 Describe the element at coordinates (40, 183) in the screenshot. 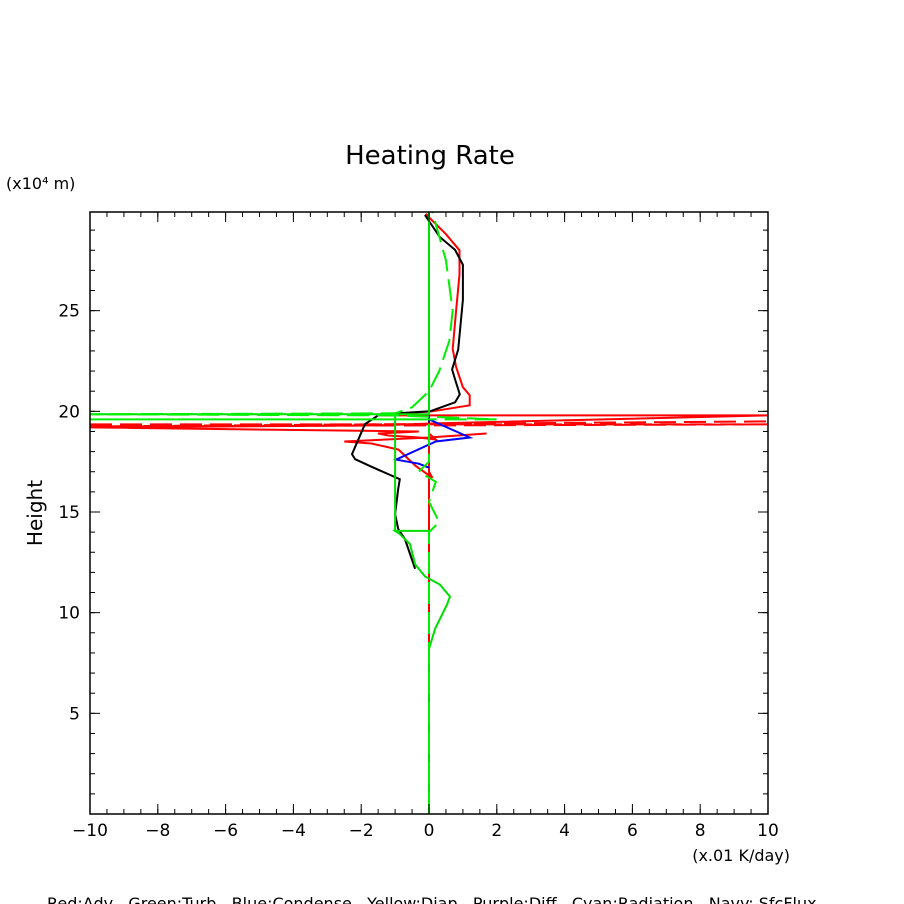

I see `y-unit-label: (x10⁴ m)` at that location.